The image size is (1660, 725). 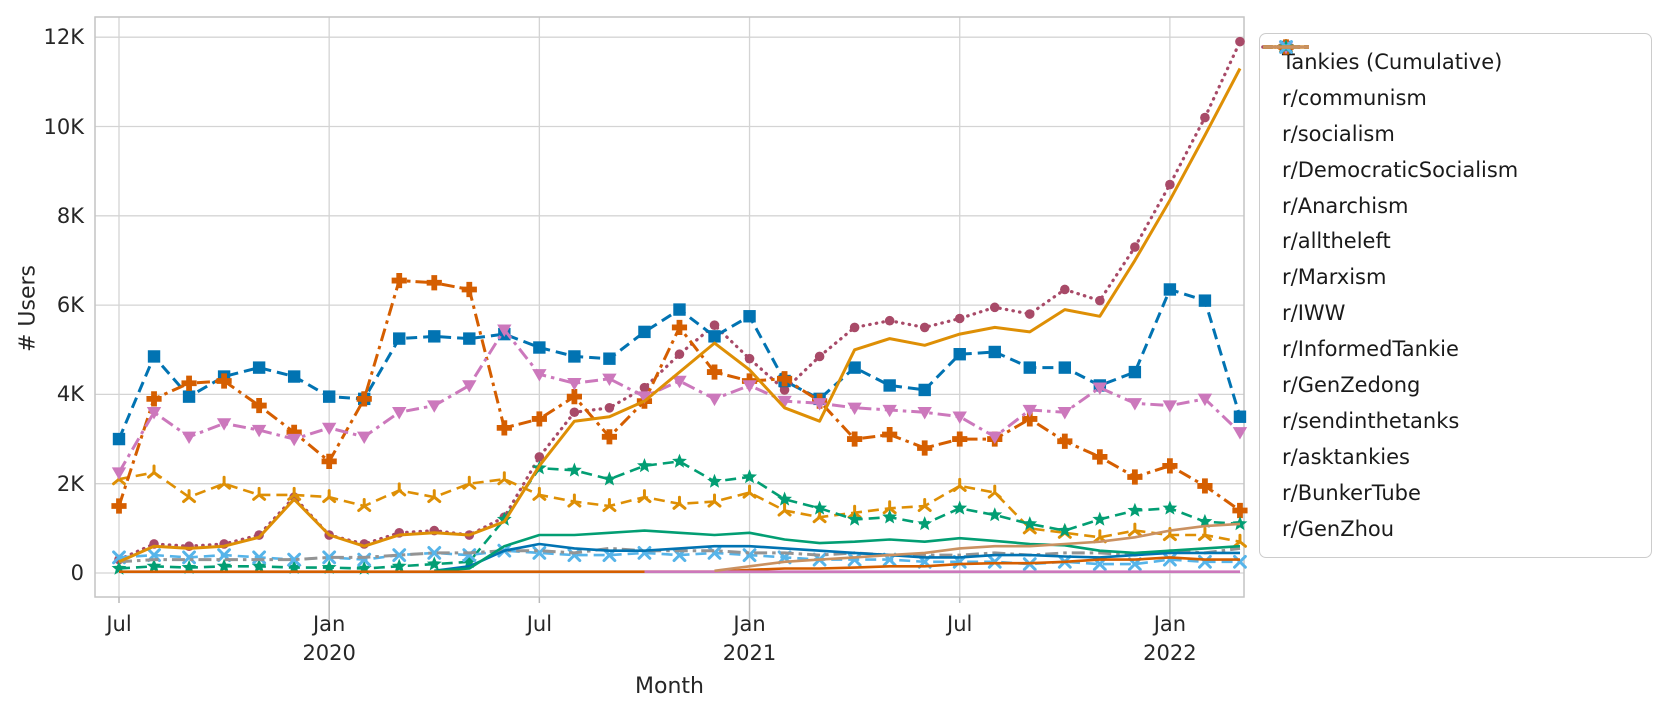 I want to click on legend-swatch-r-genzhou, so click(x=1286, y=47).